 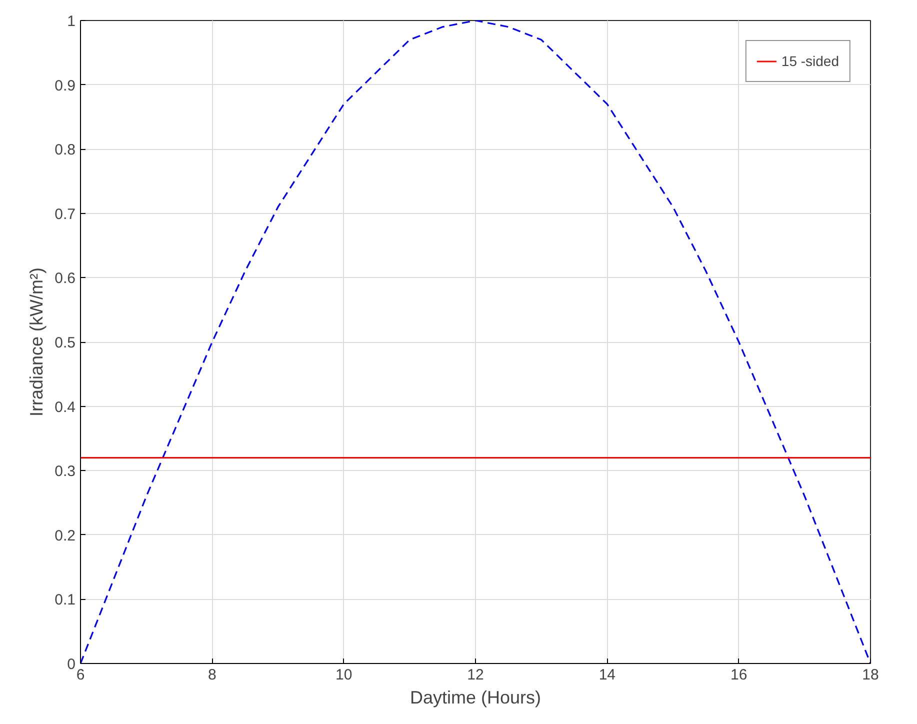 I want to click on y-tick-label: 0.2, so click(x=65, y=535).